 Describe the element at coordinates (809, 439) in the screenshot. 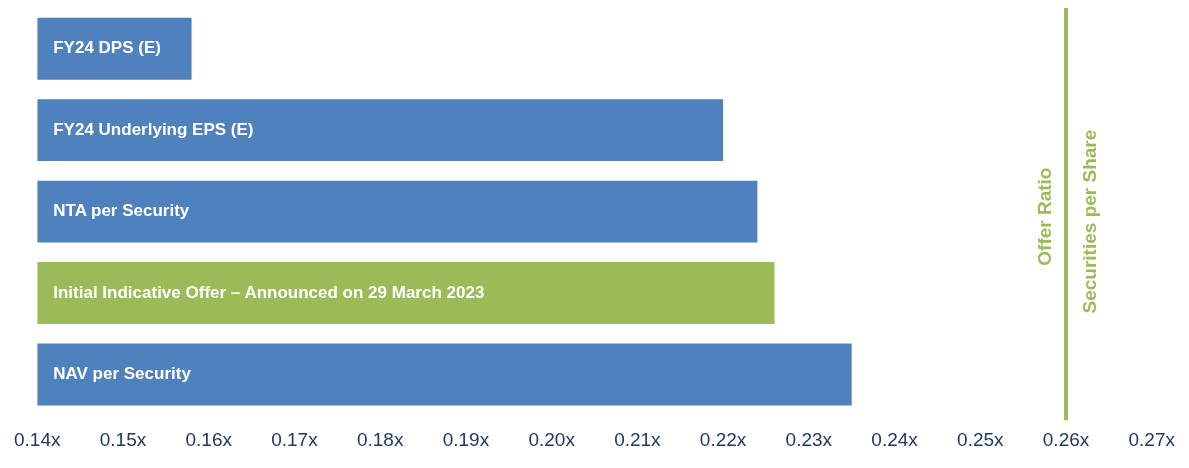

I see `x-tick-label: 0.23x` at that location.